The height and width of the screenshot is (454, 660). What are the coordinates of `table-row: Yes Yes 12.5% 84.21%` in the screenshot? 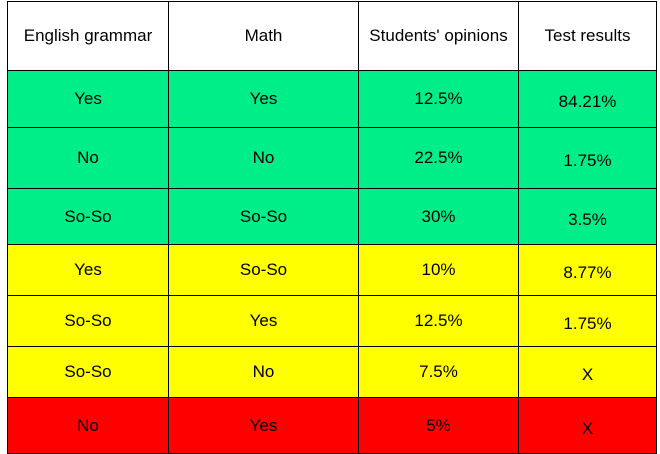 It's located at (332, 99).